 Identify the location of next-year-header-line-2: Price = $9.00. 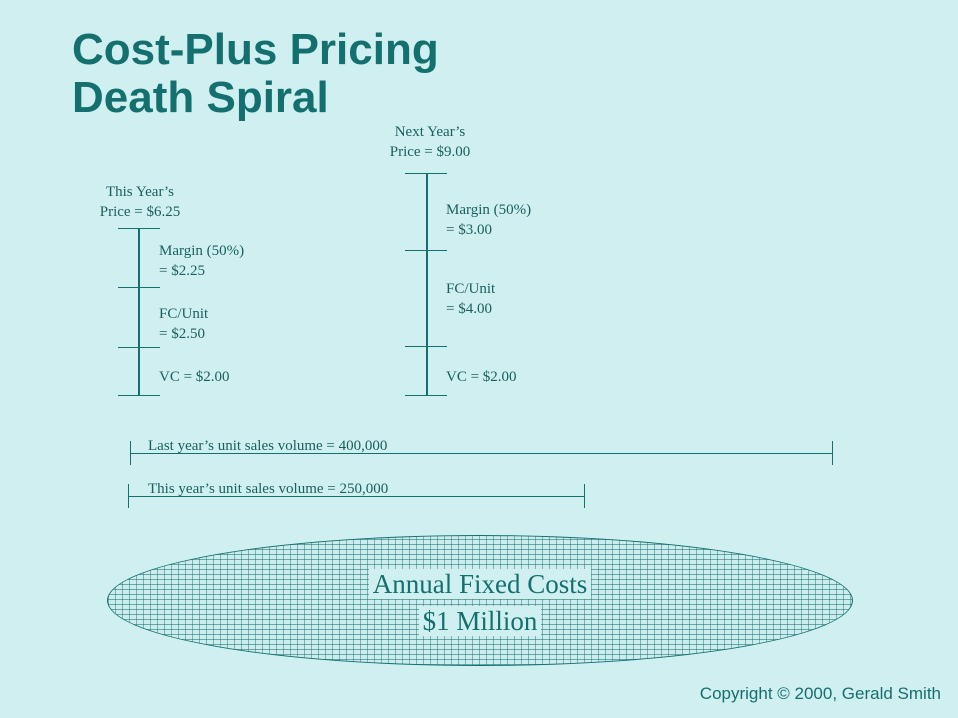
(430, 152).